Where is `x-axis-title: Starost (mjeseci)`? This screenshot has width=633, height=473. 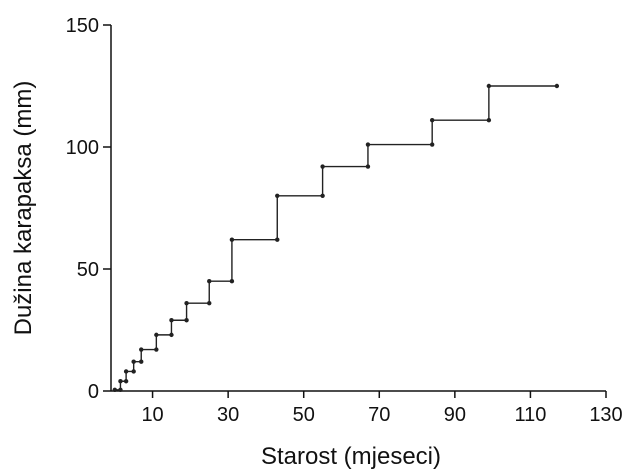 x-axis-title: Starost (mjeseci) is located at coordinates (351, 456).